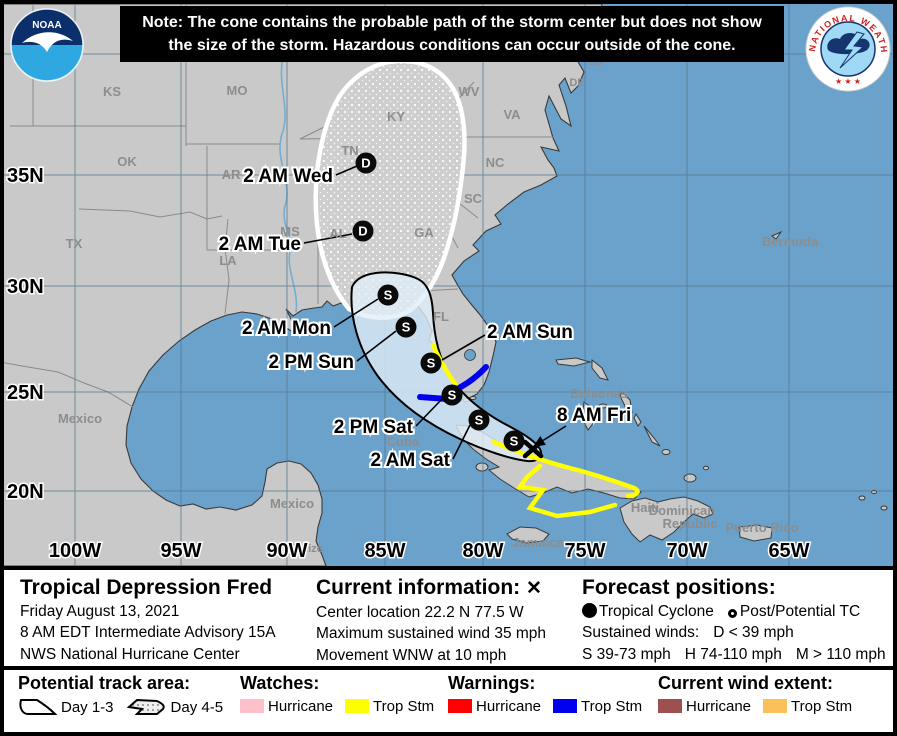  I want to click on legend-heading: Watches:, so click(280, 683).